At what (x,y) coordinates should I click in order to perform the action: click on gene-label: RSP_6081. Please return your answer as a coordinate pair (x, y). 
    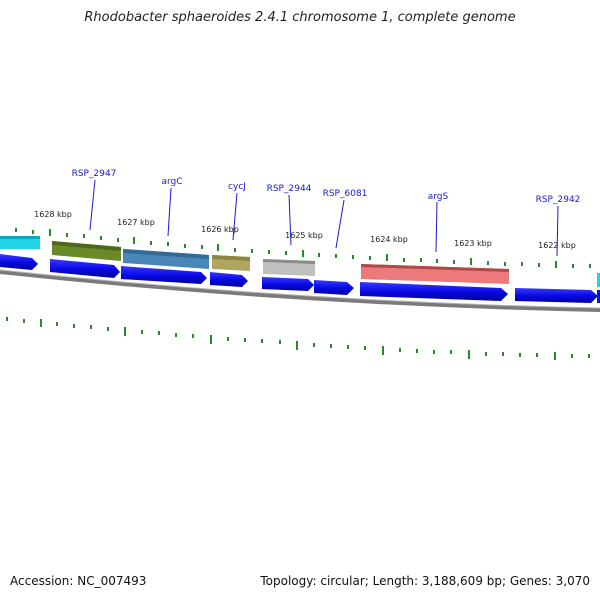
    Looking at the image, I should click on (345, 194).